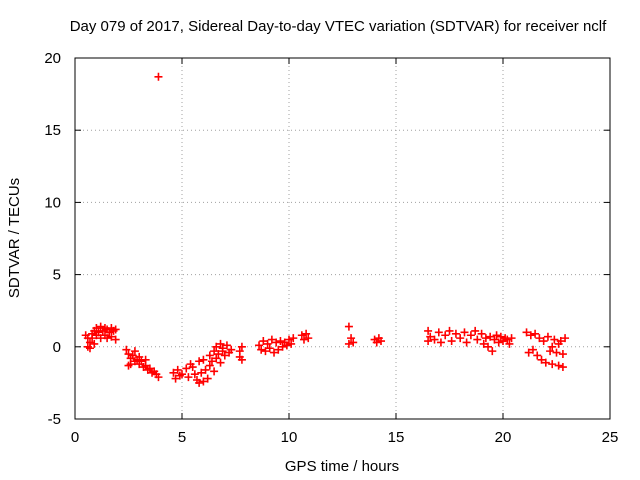 This screenshot has width=640, height=480. I want to click on y-tick-label: 5, so click(57, 275).